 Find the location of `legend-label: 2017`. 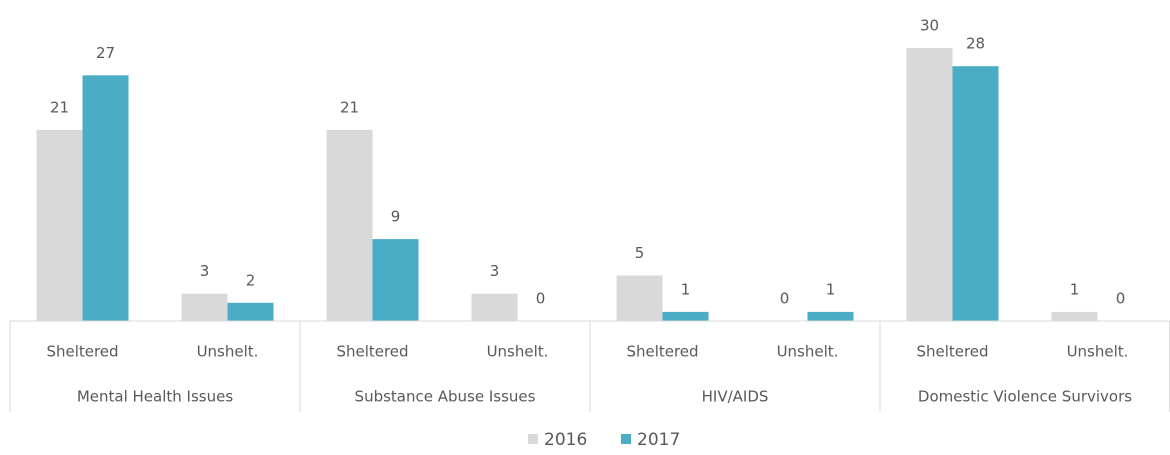

legend-label: 2017 is located at coordinates (658, 440).